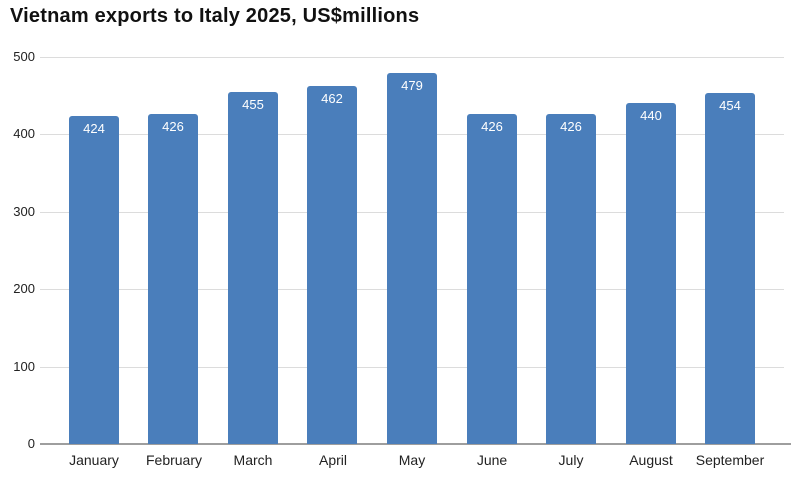  What do you see at coordinates (492, 460) in the screenshot?
I see `x-axis-label-june: June` at bounding box center [492, 460].